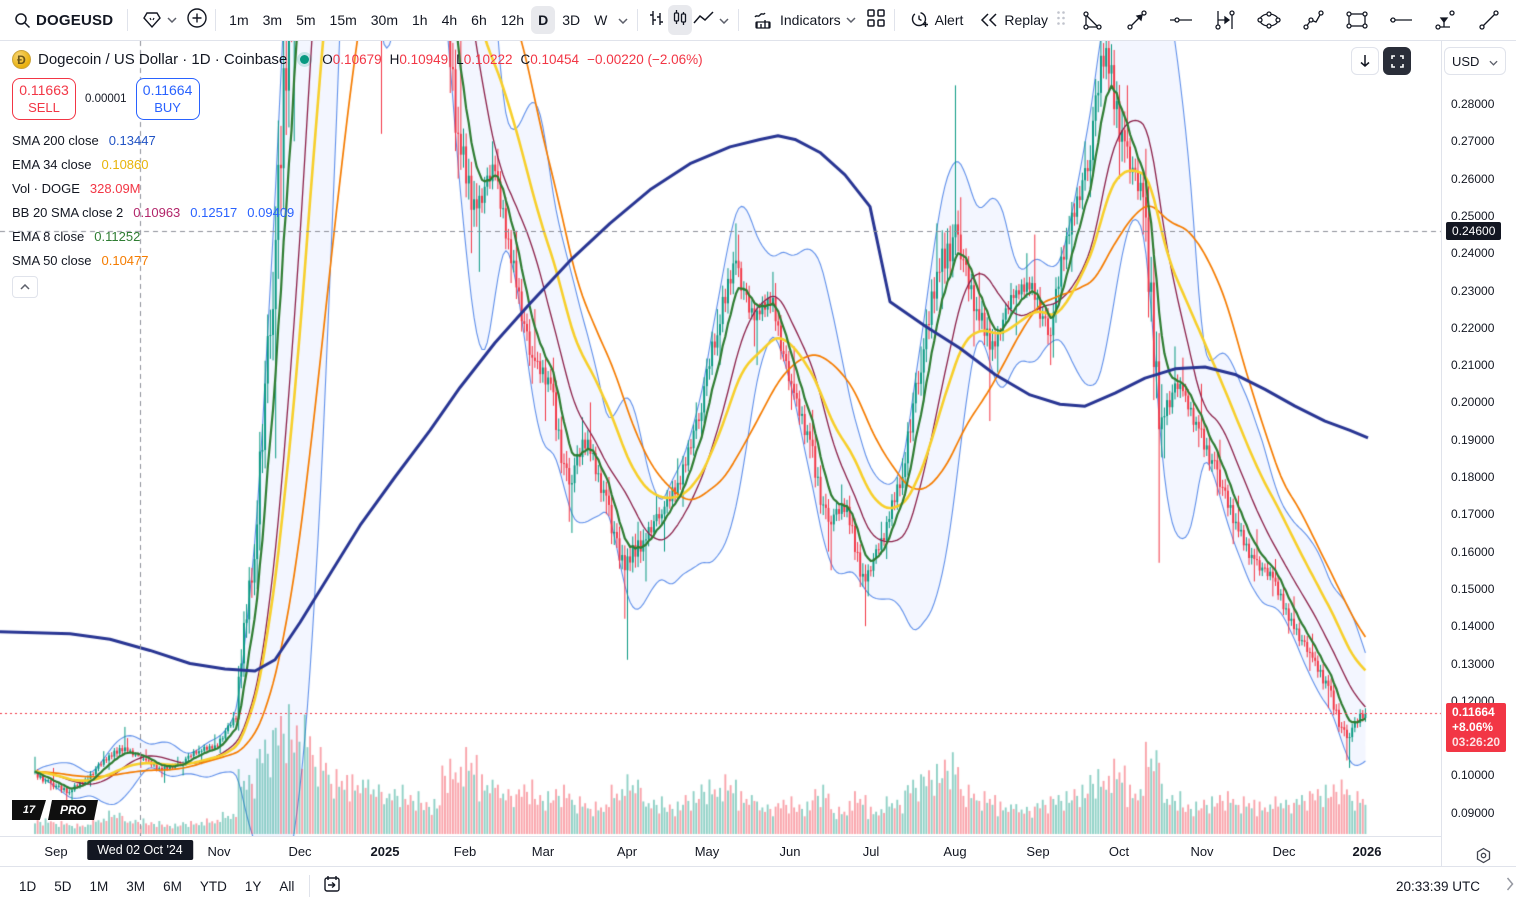 Image resolution: width=1516 pixels, height=905 pixels. Describe the element at coordinates (140, 850) in the screenshot. I see `crosshair-time-label: Wed 02 Oct '24` at that location.